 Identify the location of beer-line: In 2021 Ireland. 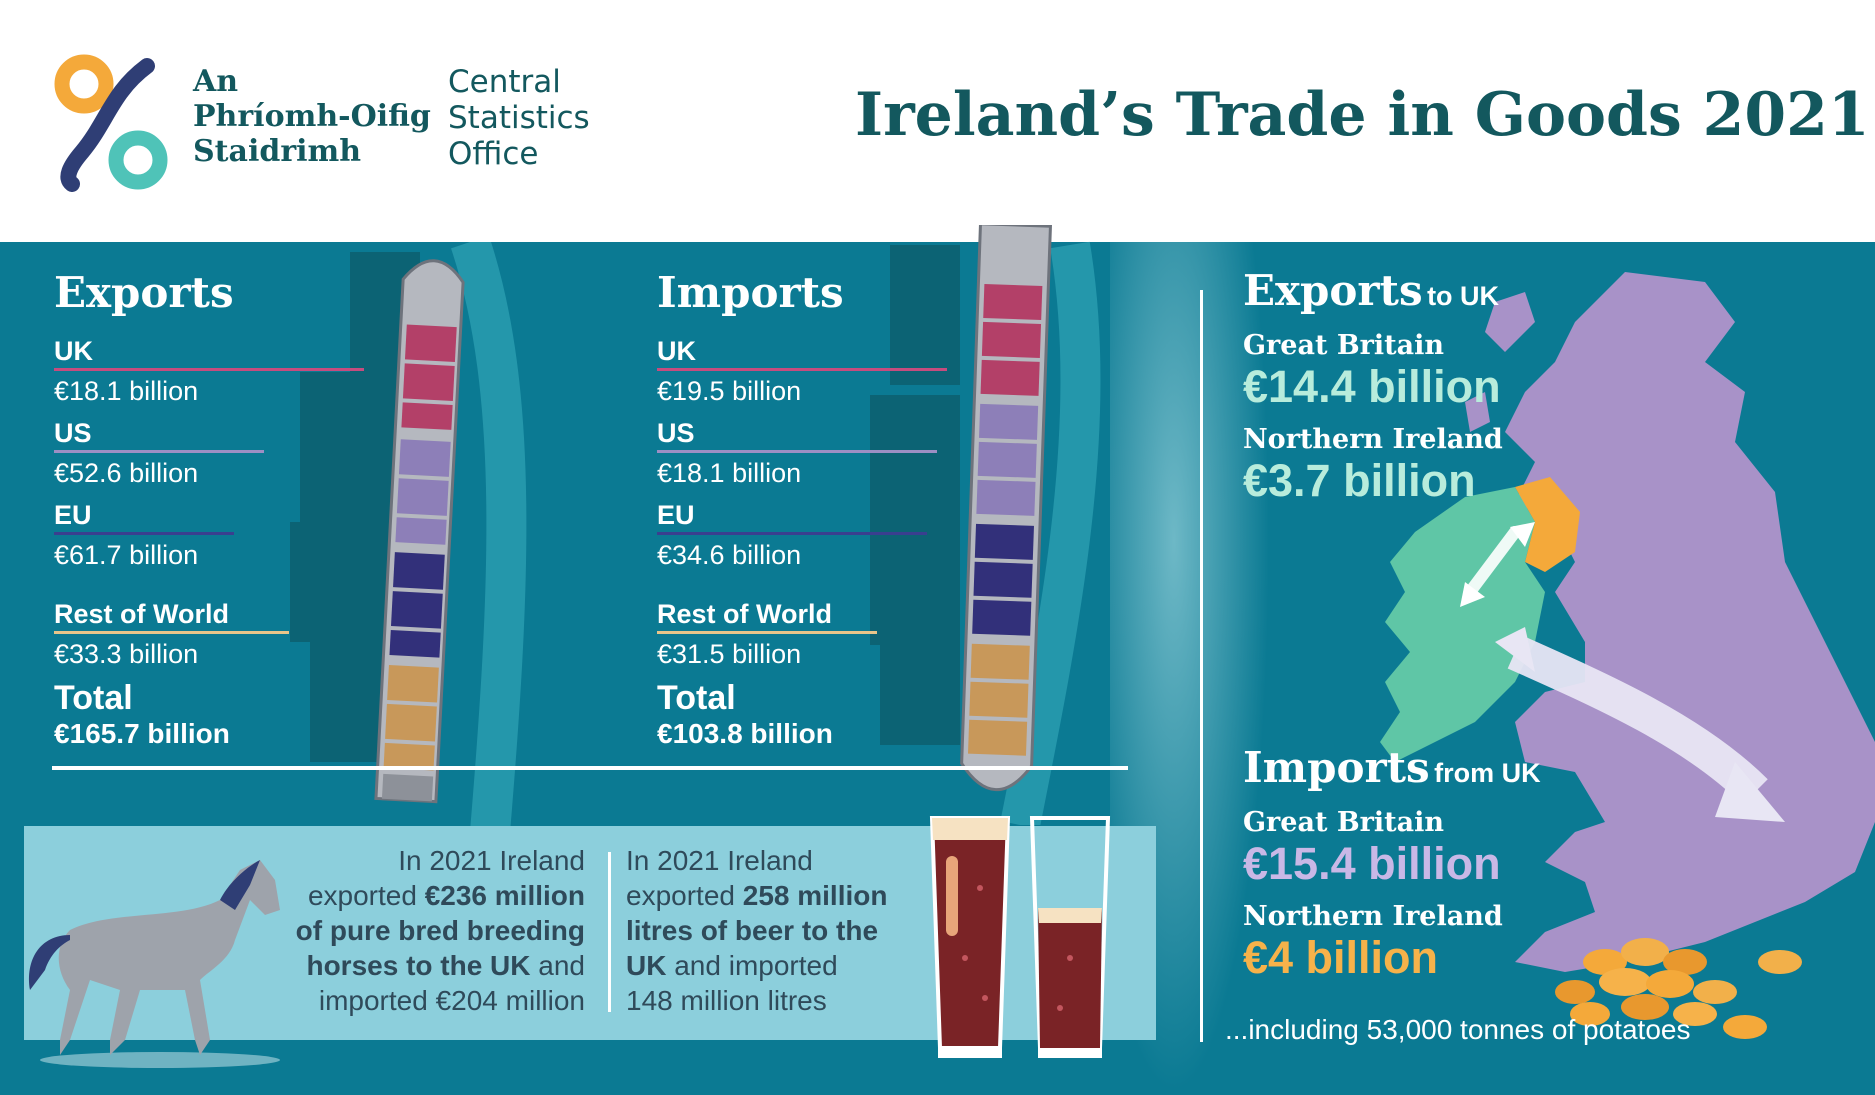
(719, 860).